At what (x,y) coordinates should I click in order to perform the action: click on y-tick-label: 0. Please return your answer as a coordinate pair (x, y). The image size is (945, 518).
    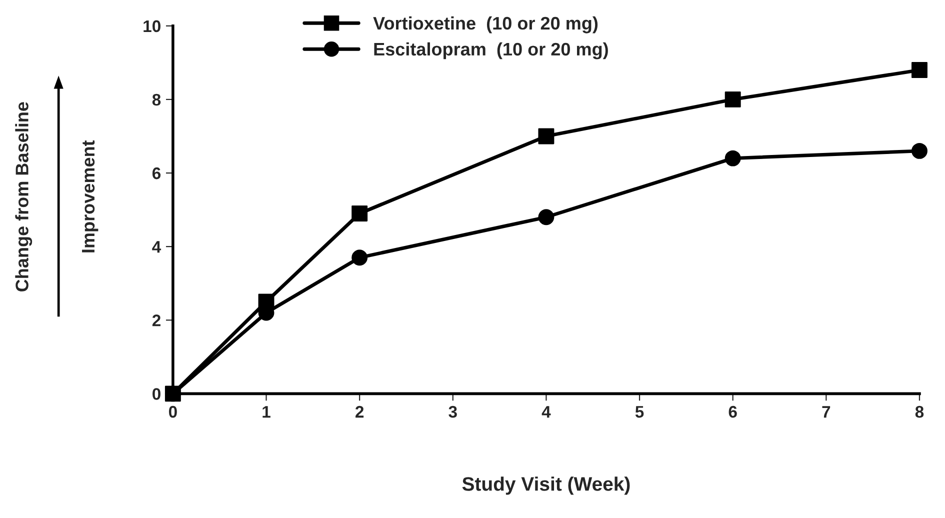
    Looking at the image, I should click on (156, 394).